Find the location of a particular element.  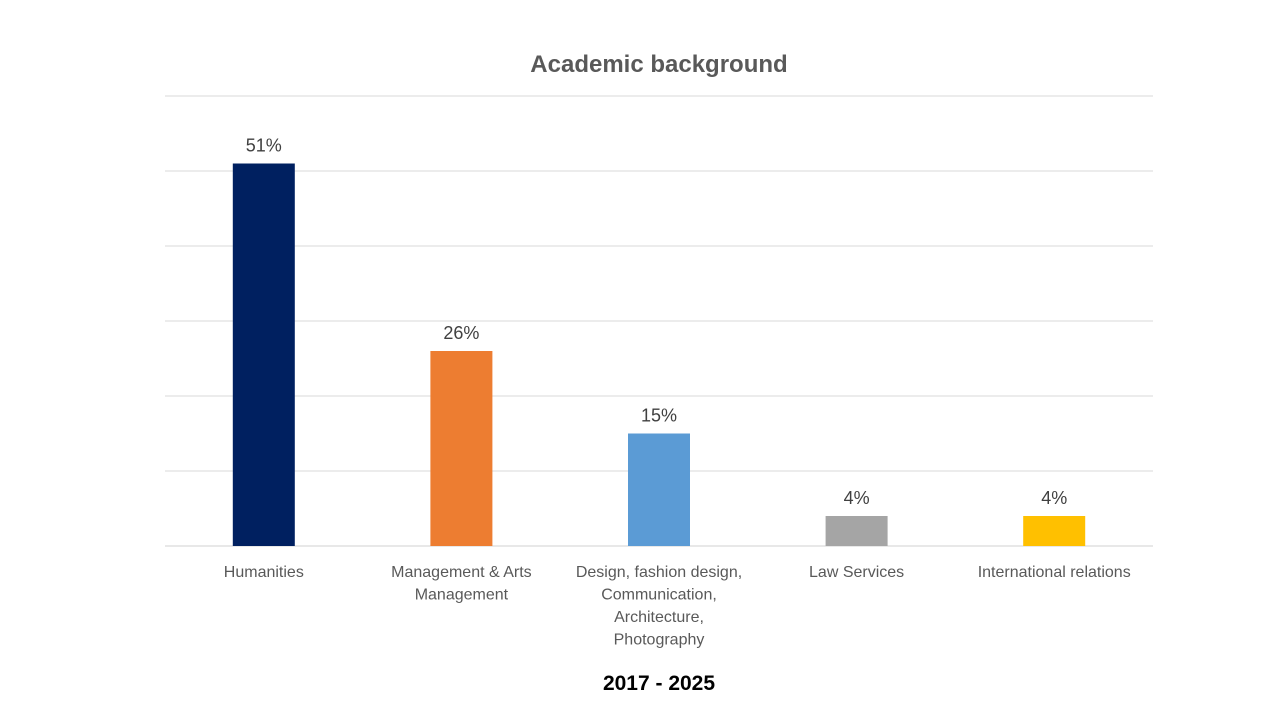

value-label-1: 26% is located at coordinates (461, 333).